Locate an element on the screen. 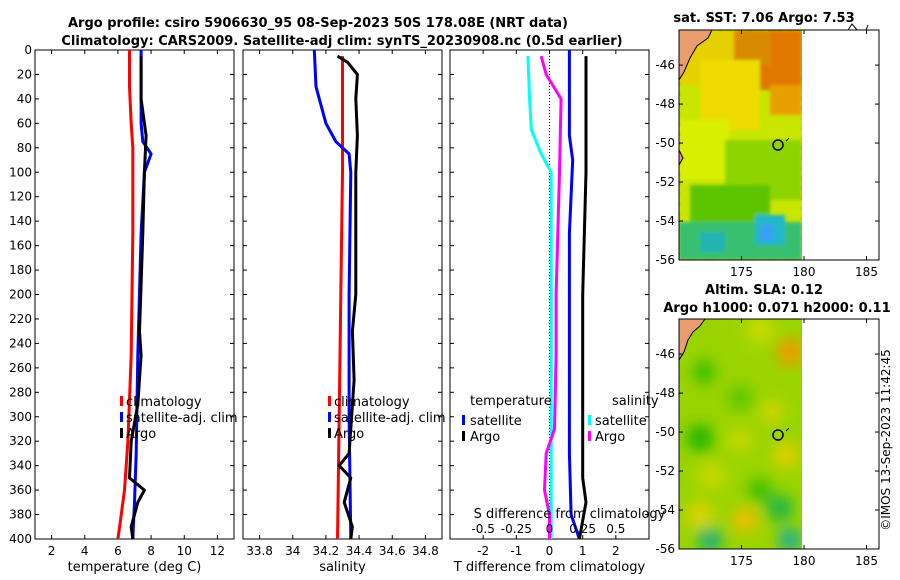 The image size is (900, 580). sst-heatmap is located at coordinates (740, 145).